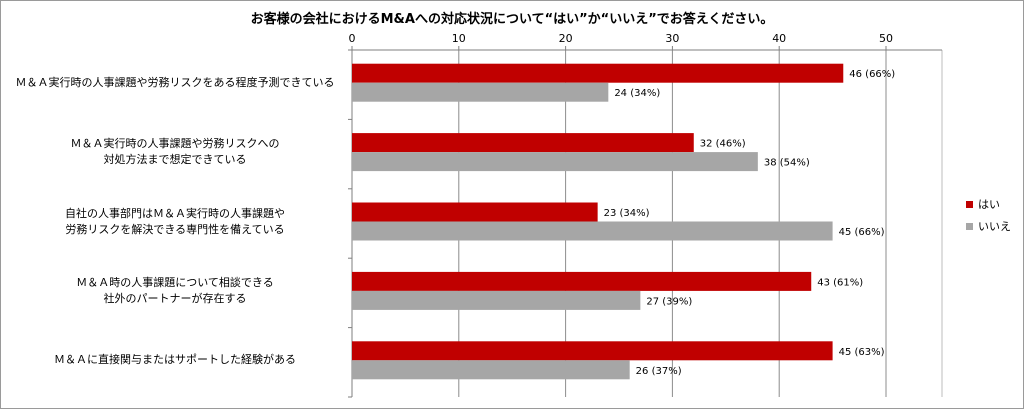  I want to click on x-tick-label: 30, so click(672, 38).